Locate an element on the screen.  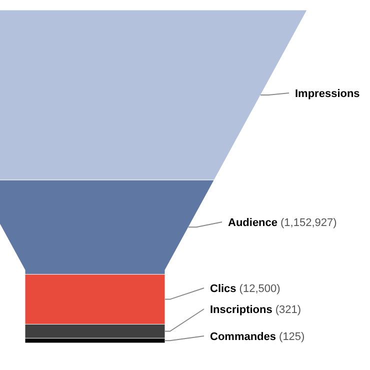
category-label: Commandes is located at coordinates (243, 337).